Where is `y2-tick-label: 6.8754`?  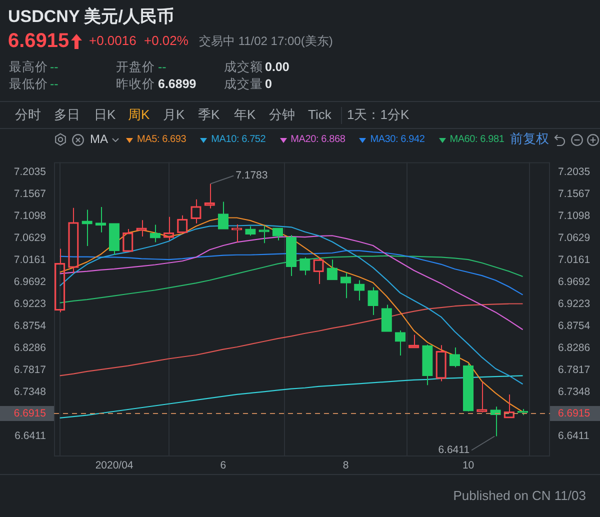 y2-tick-label: 6.8754 is located at coordinates (574, 326).